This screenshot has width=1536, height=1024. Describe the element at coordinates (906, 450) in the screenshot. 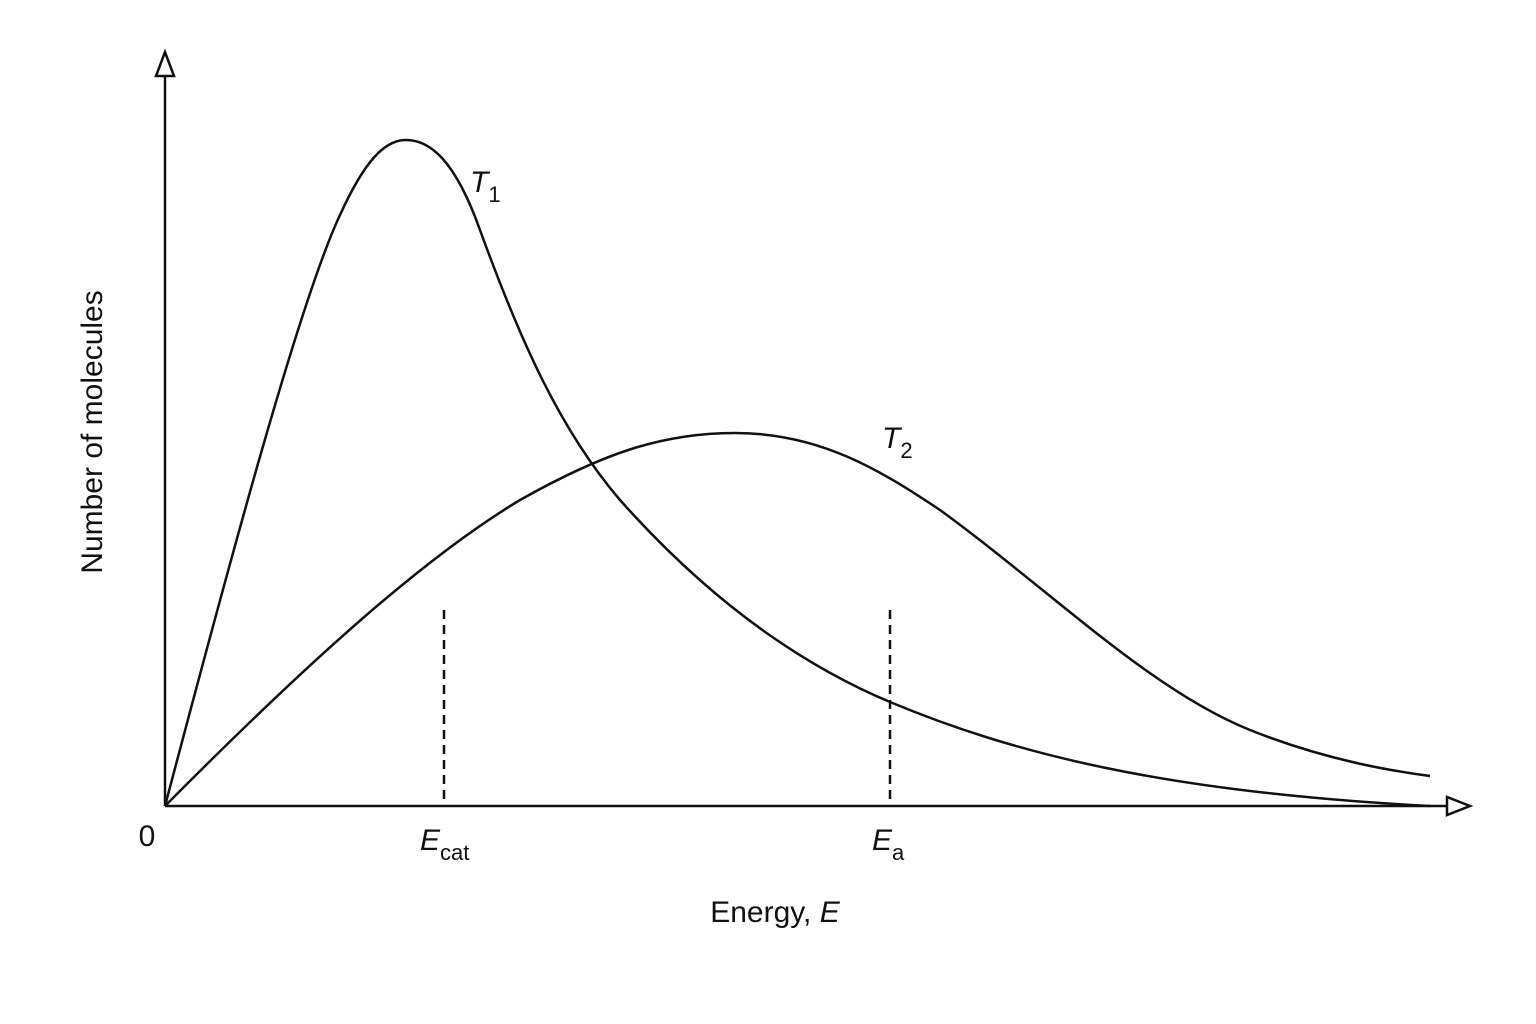

I see `subscript: 2` at that location.